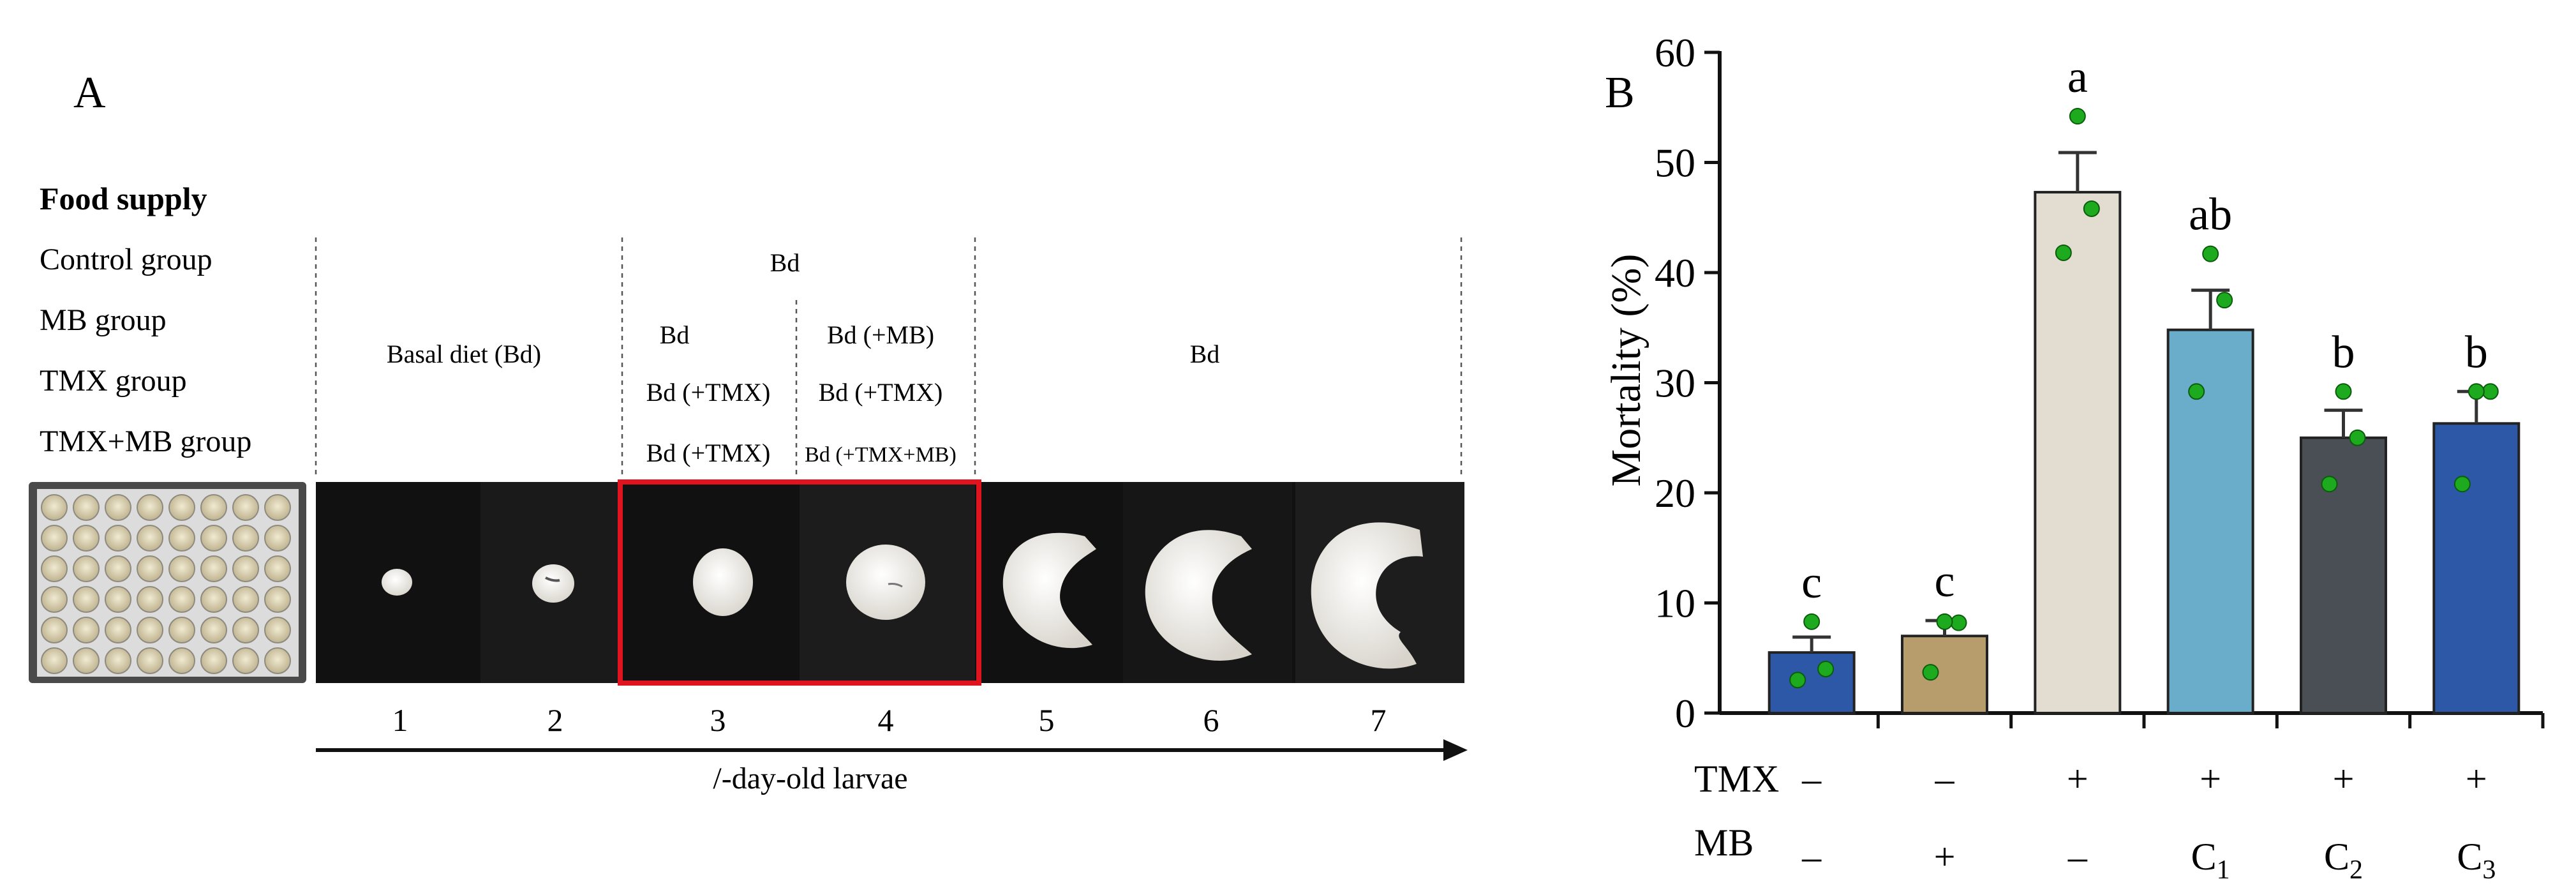 This screenshot has height=895, width=2576. I want to click on larva-day7, so click(1367, 595).